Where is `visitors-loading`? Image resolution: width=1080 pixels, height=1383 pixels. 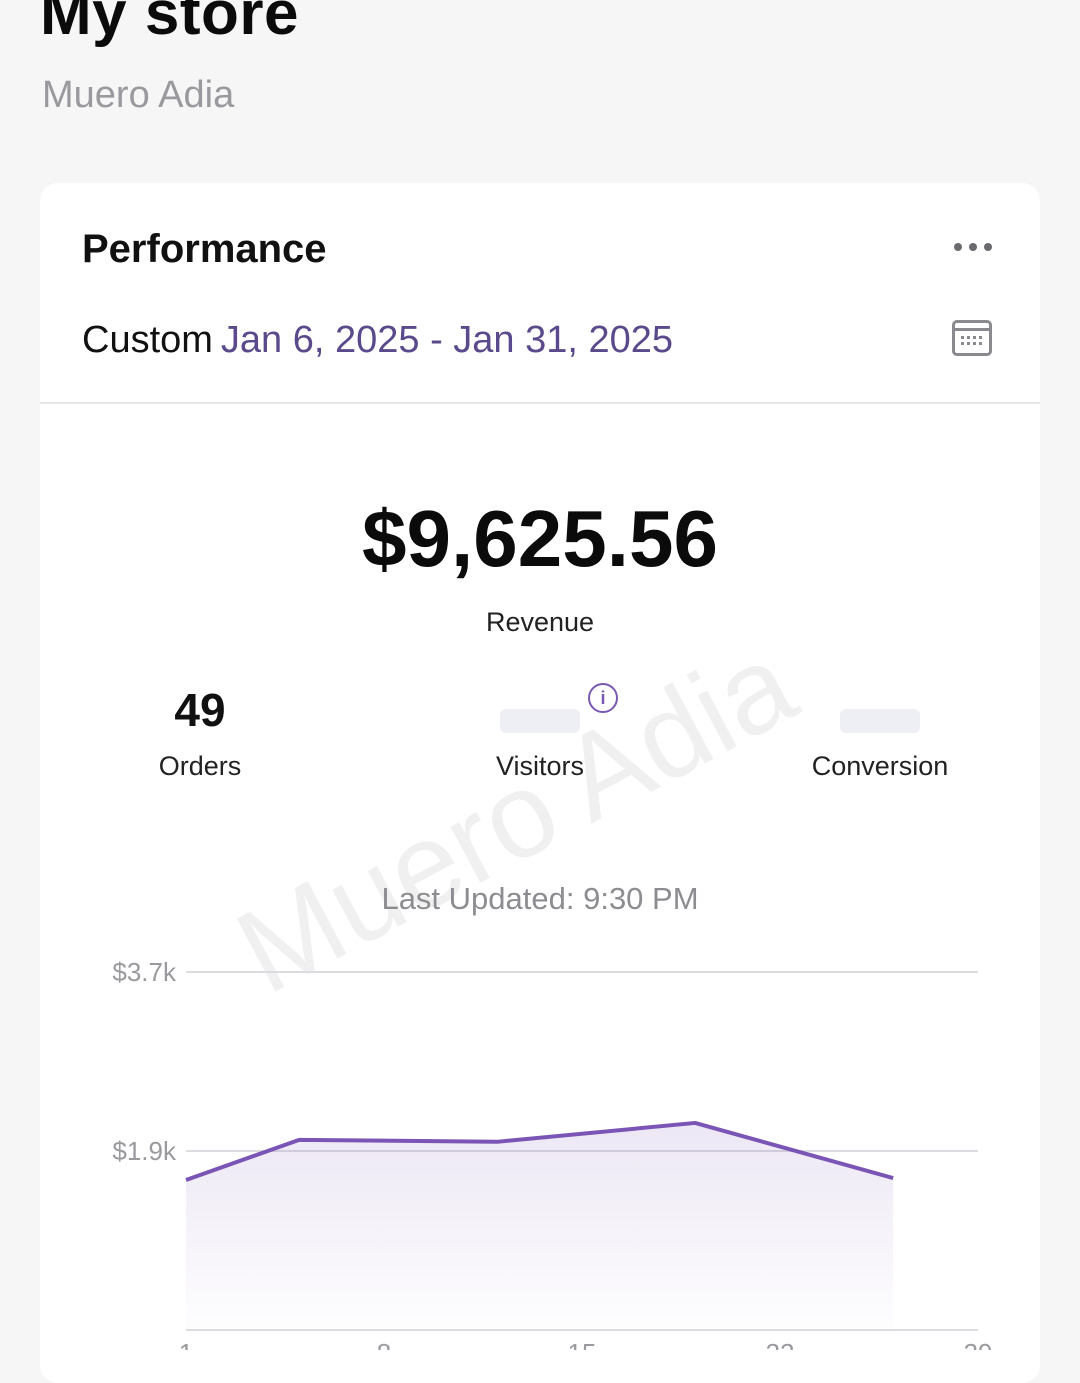 visitors-loading is located at coordinates (540, 721).